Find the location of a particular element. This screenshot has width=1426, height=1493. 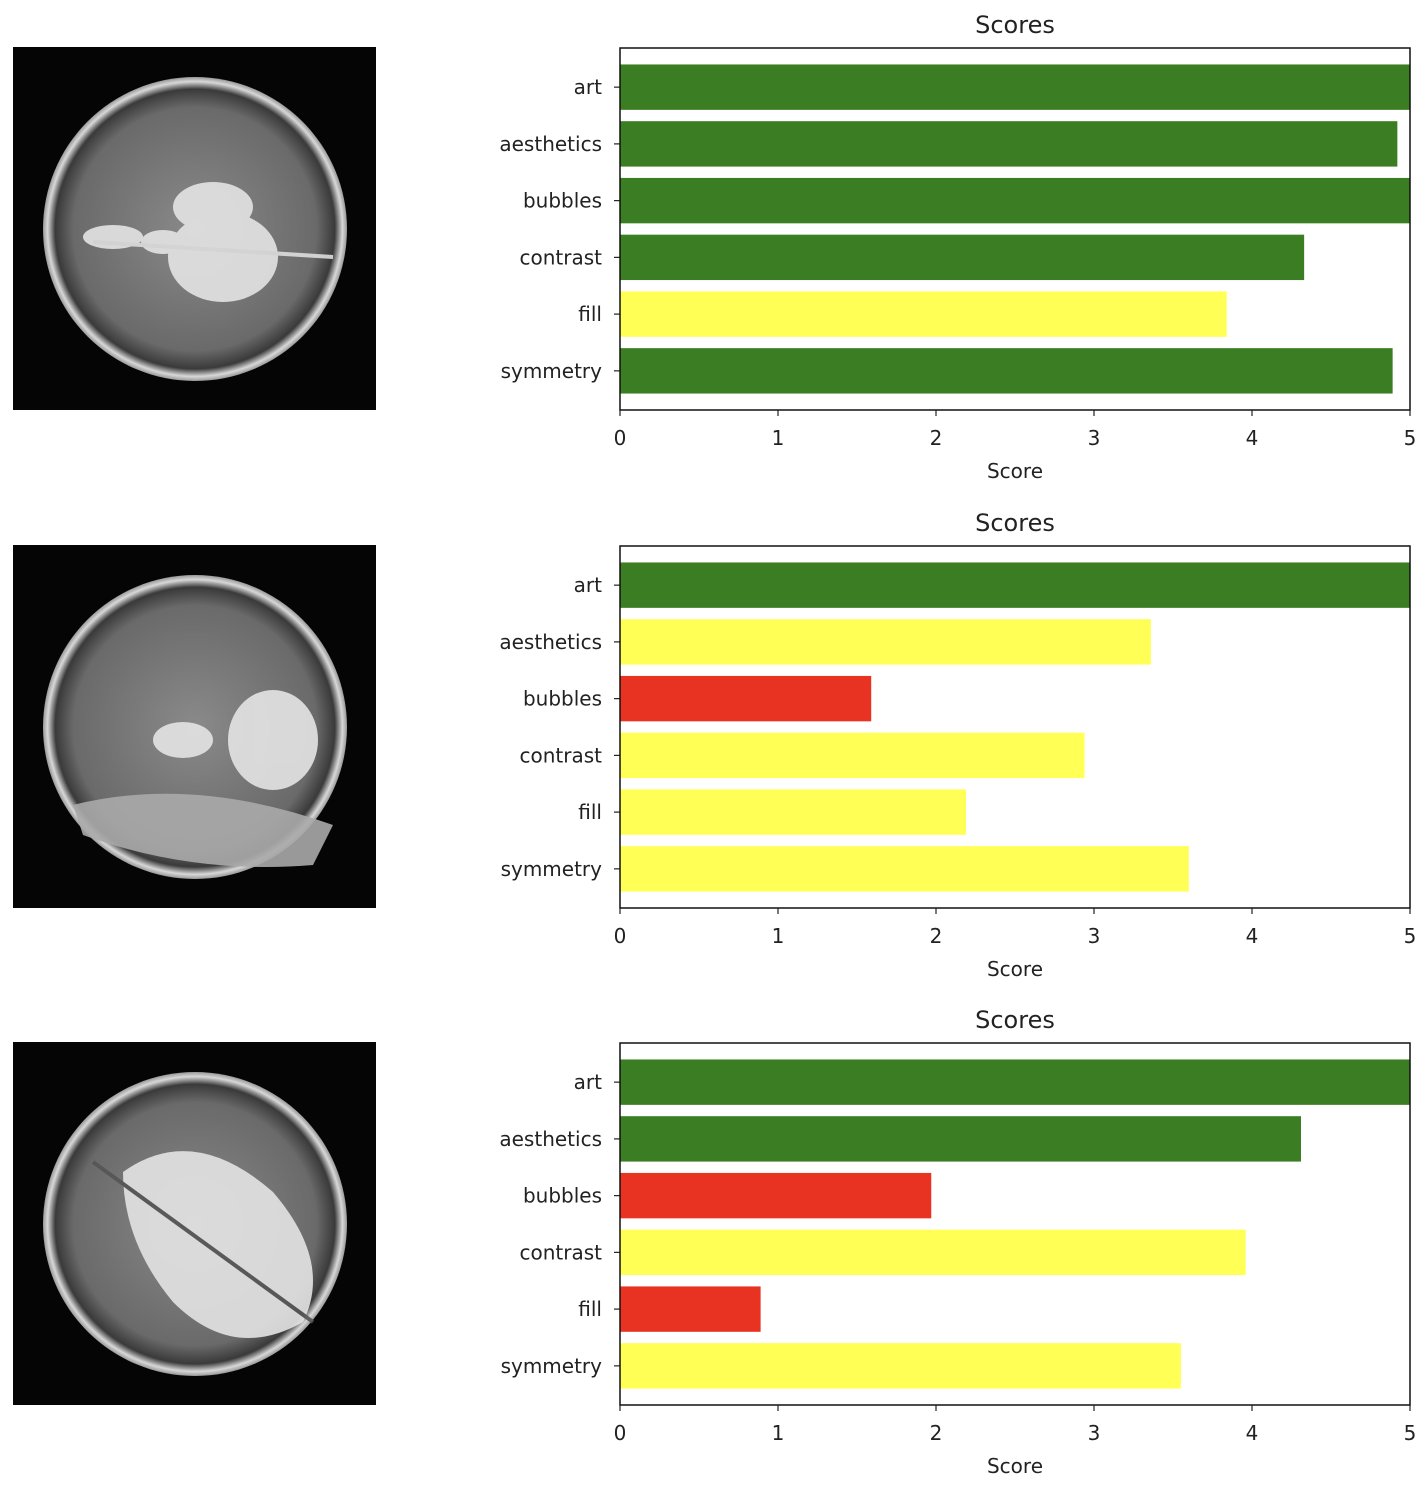

latte-art-rosetta-heart-image is located at coordinates (194, 228).